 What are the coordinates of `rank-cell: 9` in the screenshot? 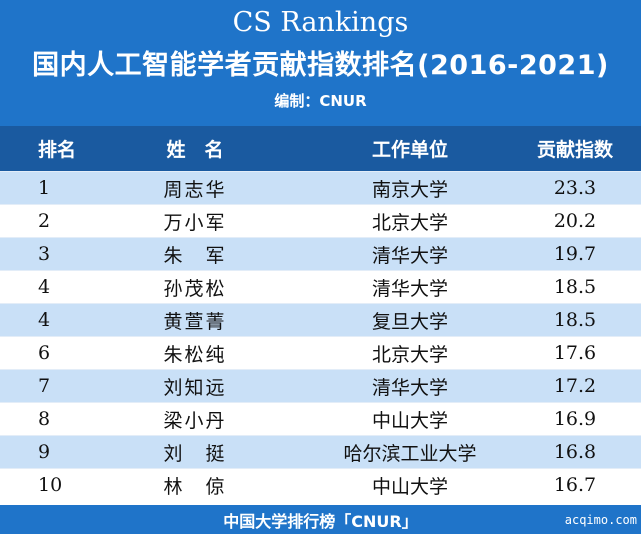 It's located at (44, 452).